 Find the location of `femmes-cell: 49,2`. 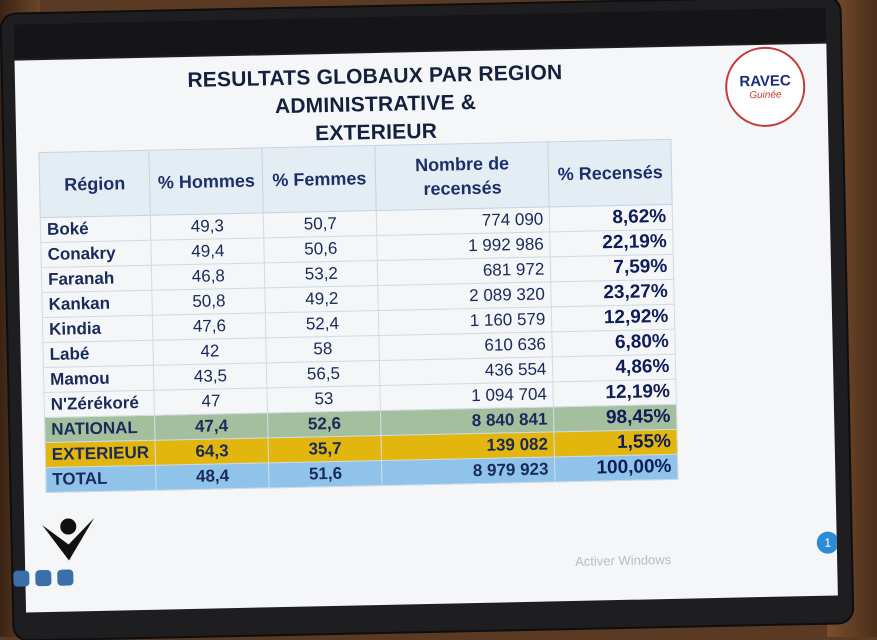

femmes-cell: 49,2 is located at coordinates (322, 299).